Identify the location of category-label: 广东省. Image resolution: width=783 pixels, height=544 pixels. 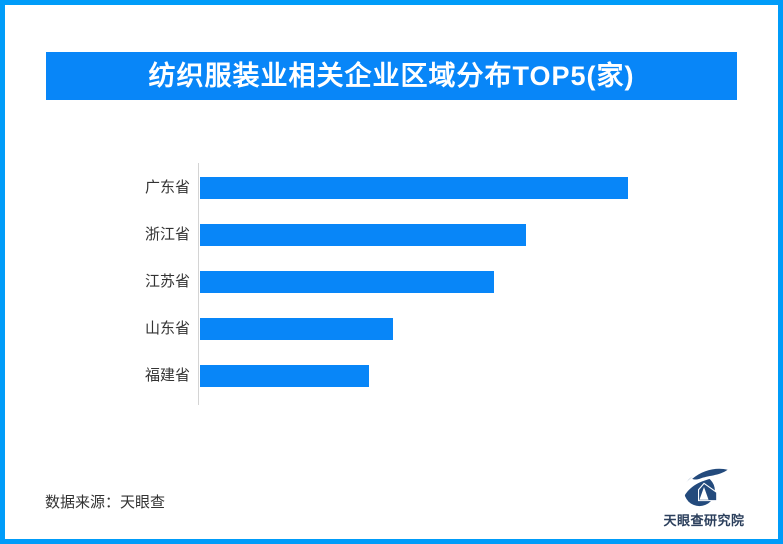
(167, 187).